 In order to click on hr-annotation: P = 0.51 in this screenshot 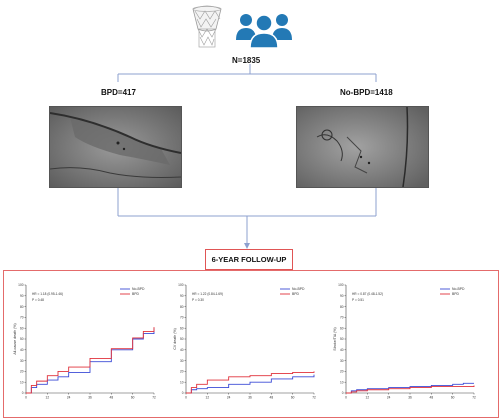, I will do `click(358, 300)`.